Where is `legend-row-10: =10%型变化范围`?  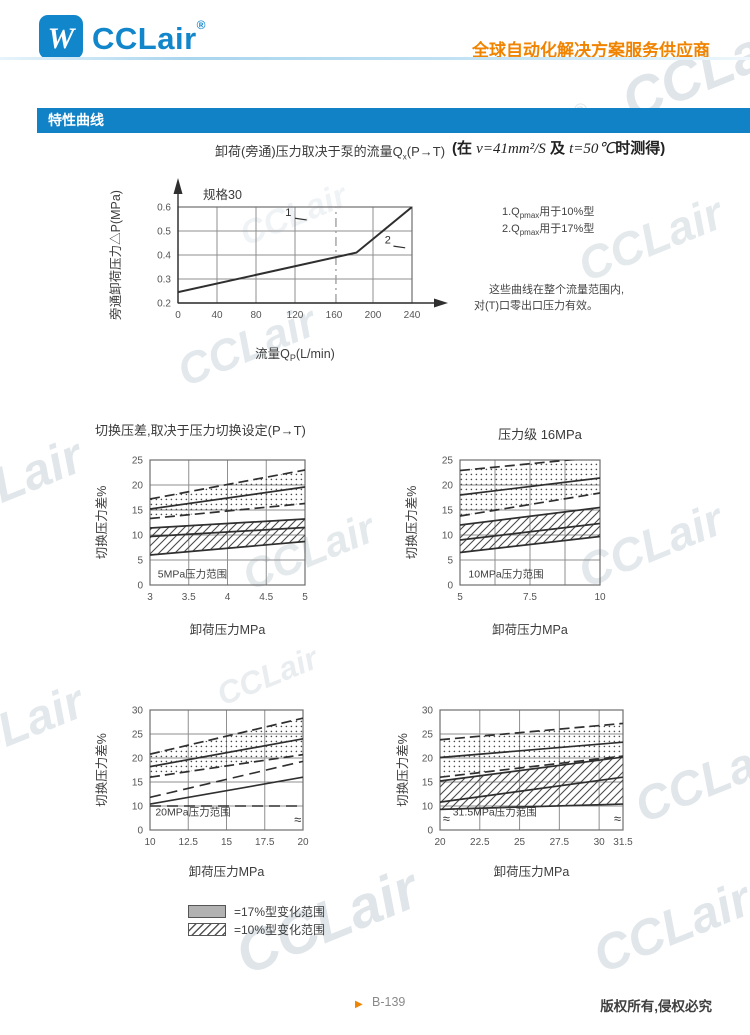 legend-row-10: =10%型变化范围 is located at coordinates (256, 929).